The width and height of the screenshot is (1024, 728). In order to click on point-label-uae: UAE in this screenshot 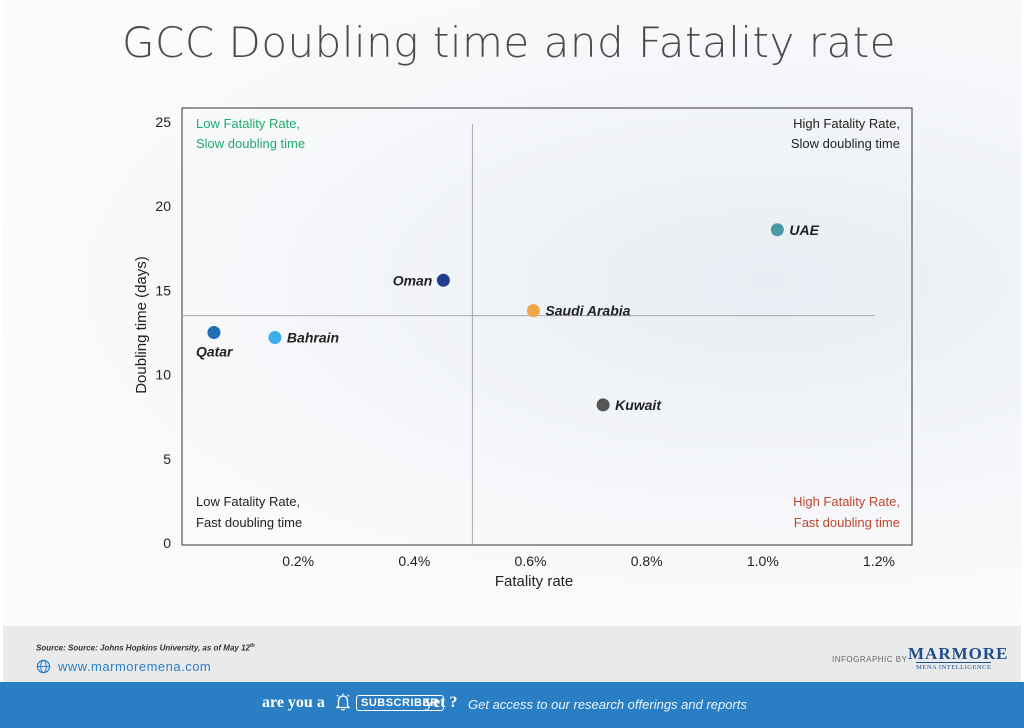, I will do `click(804, 230)`.